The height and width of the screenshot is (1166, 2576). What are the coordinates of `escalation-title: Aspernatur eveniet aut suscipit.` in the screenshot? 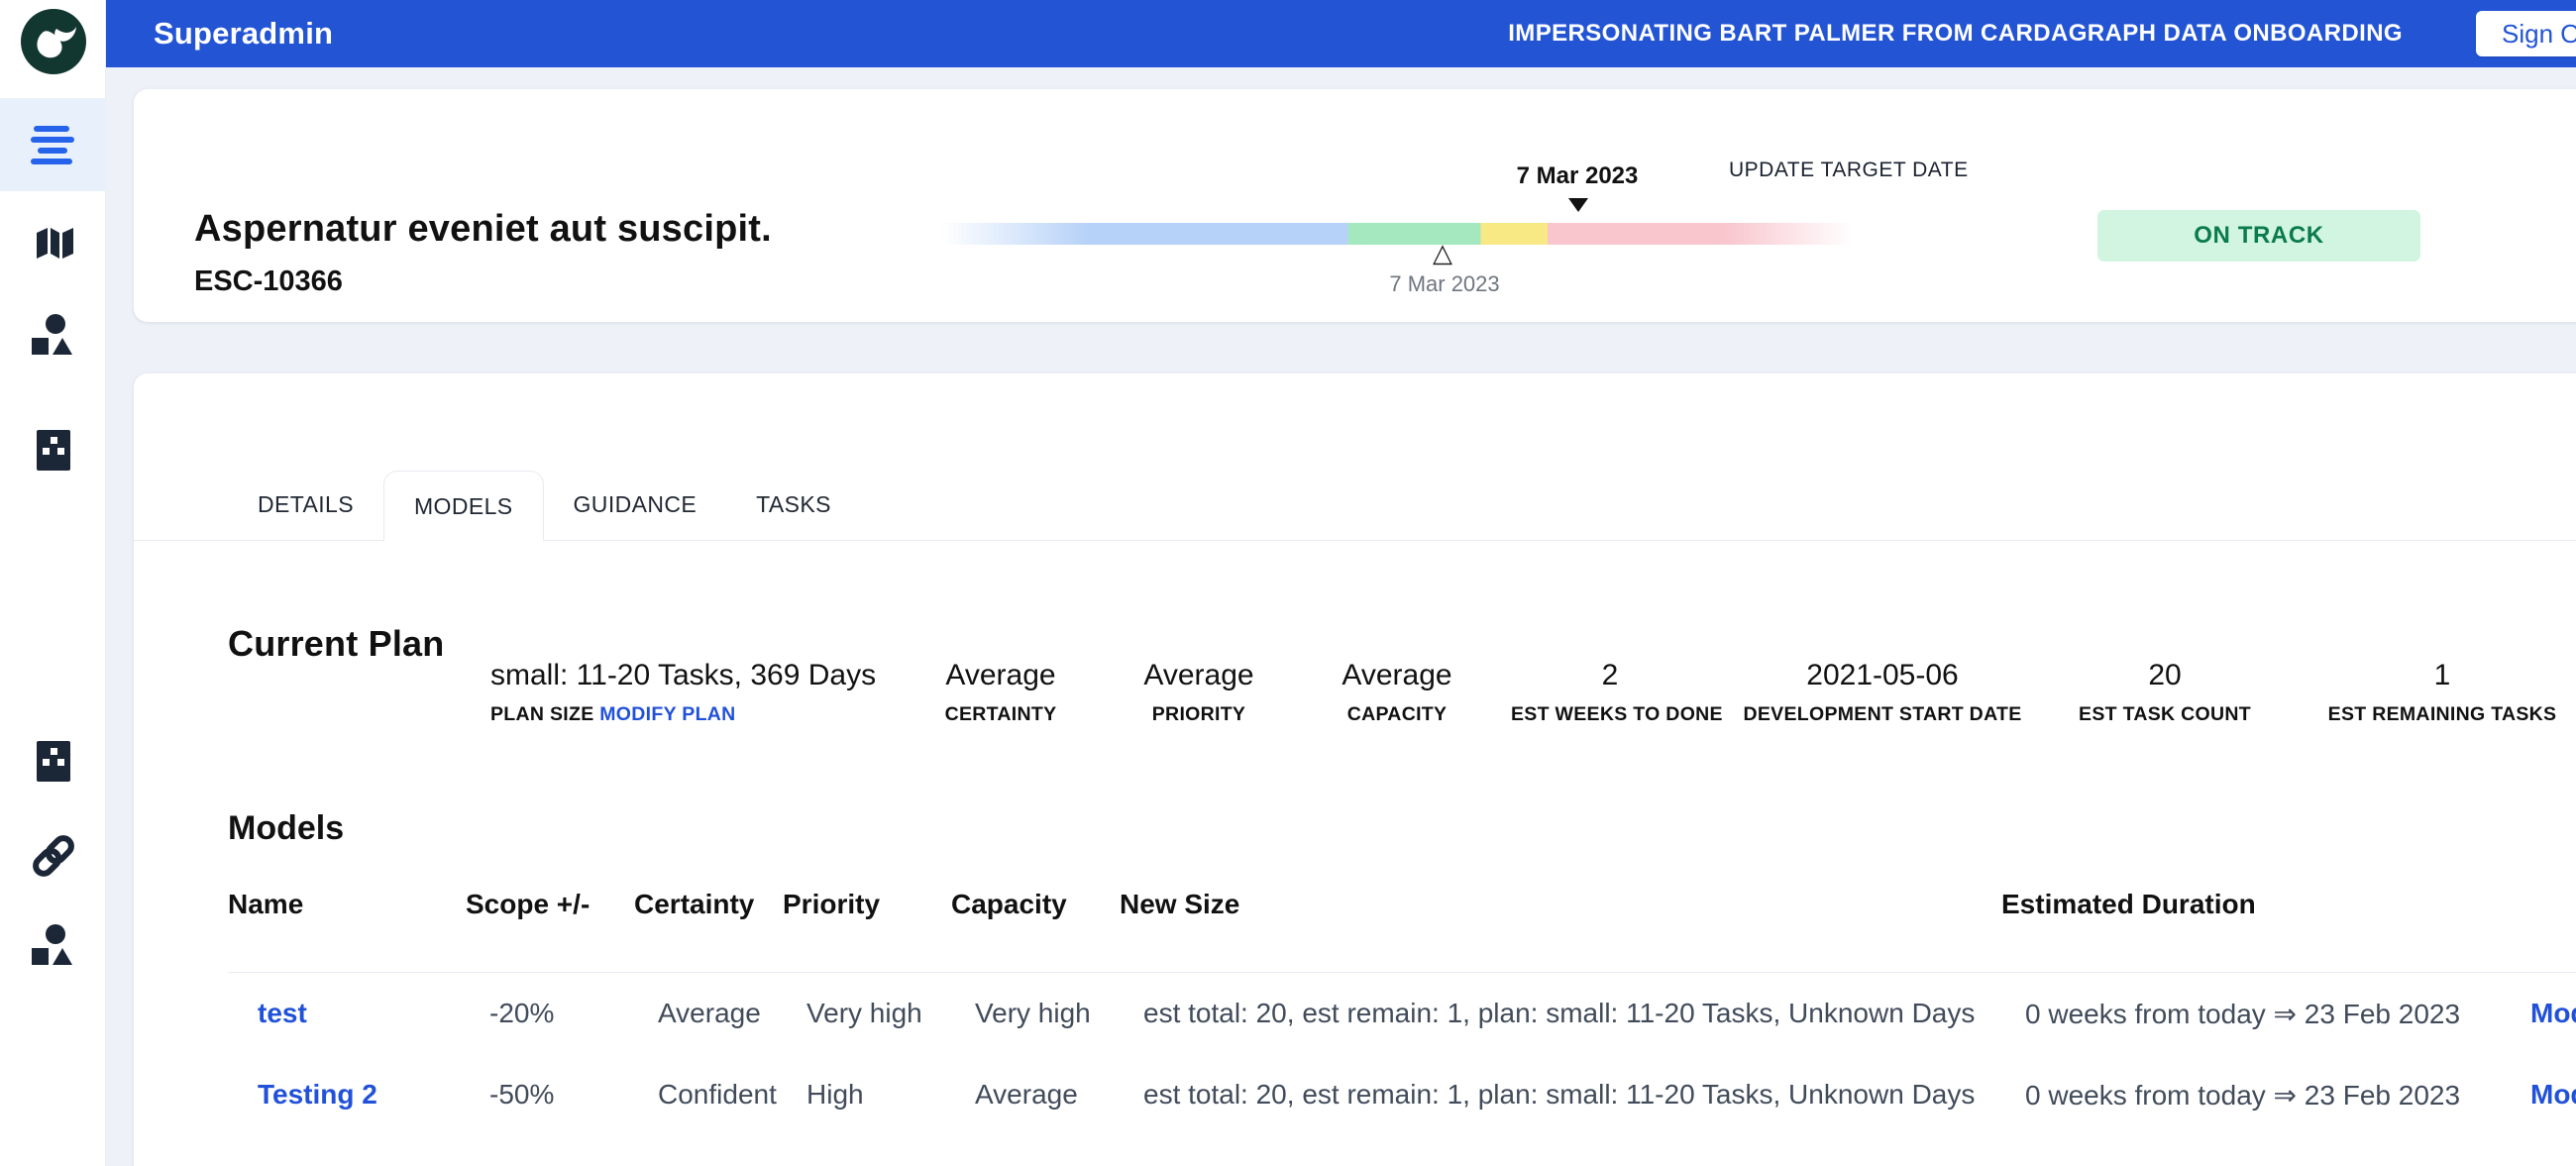 It's located at (483, 229).